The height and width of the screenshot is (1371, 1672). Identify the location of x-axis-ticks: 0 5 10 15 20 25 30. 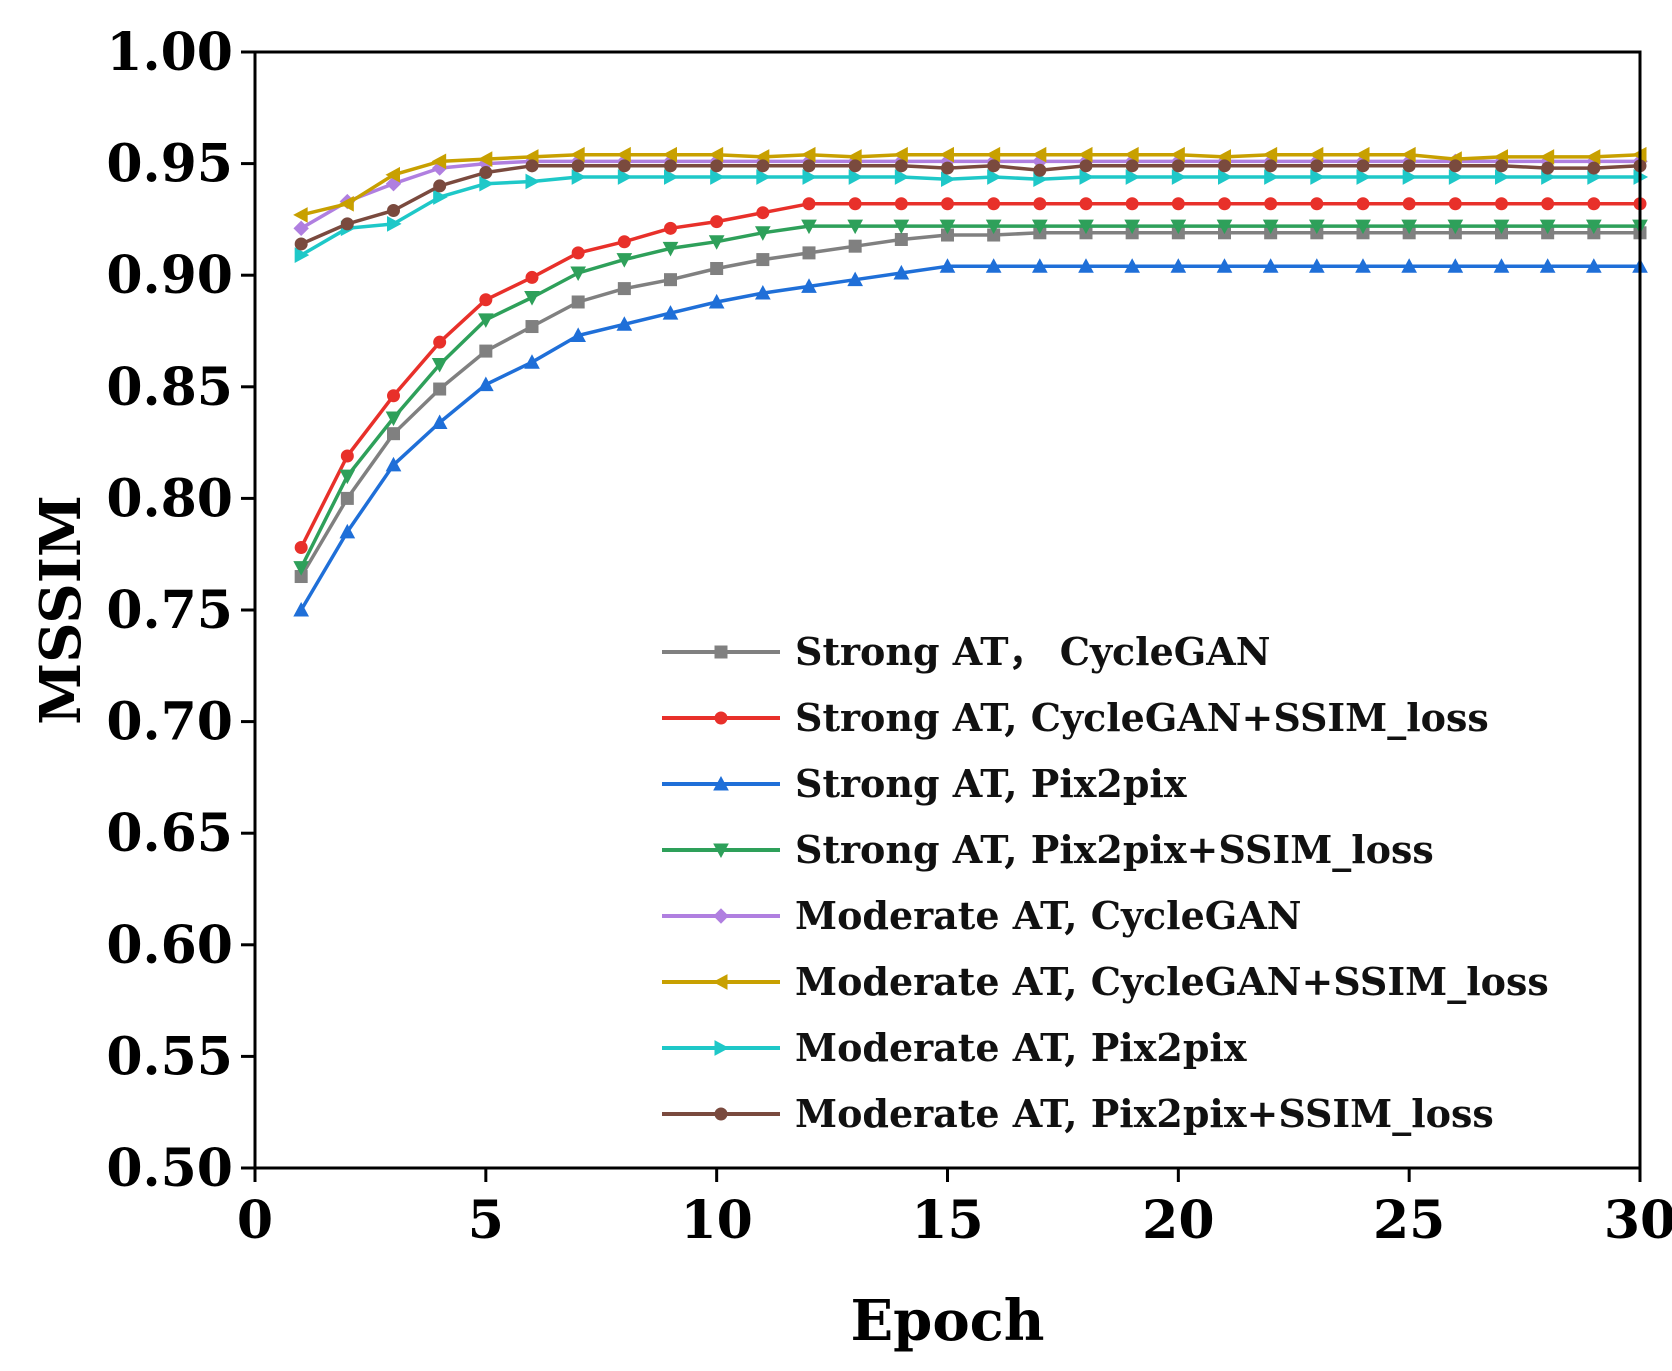
(954, 1209).